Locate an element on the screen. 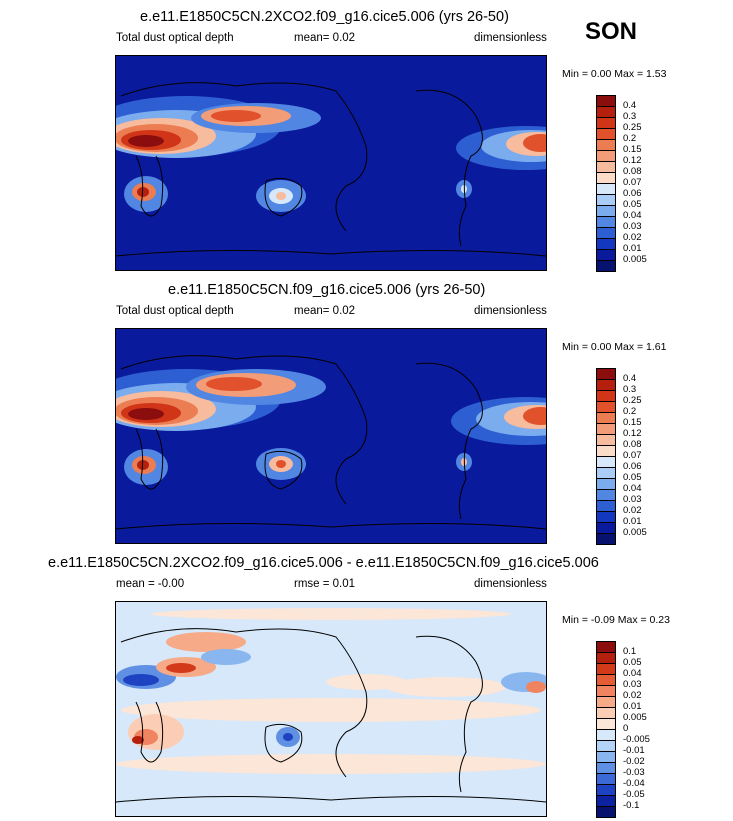 The height and width of the screenshot is (821, 733). colorbar-tick-label: -0.05 is located at coordinates (634, 794).